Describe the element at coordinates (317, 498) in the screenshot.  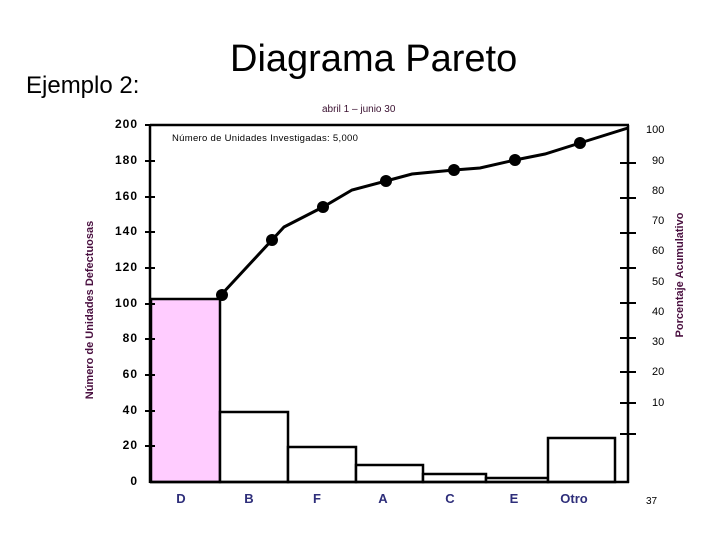
I see `category-label: F` at that location.